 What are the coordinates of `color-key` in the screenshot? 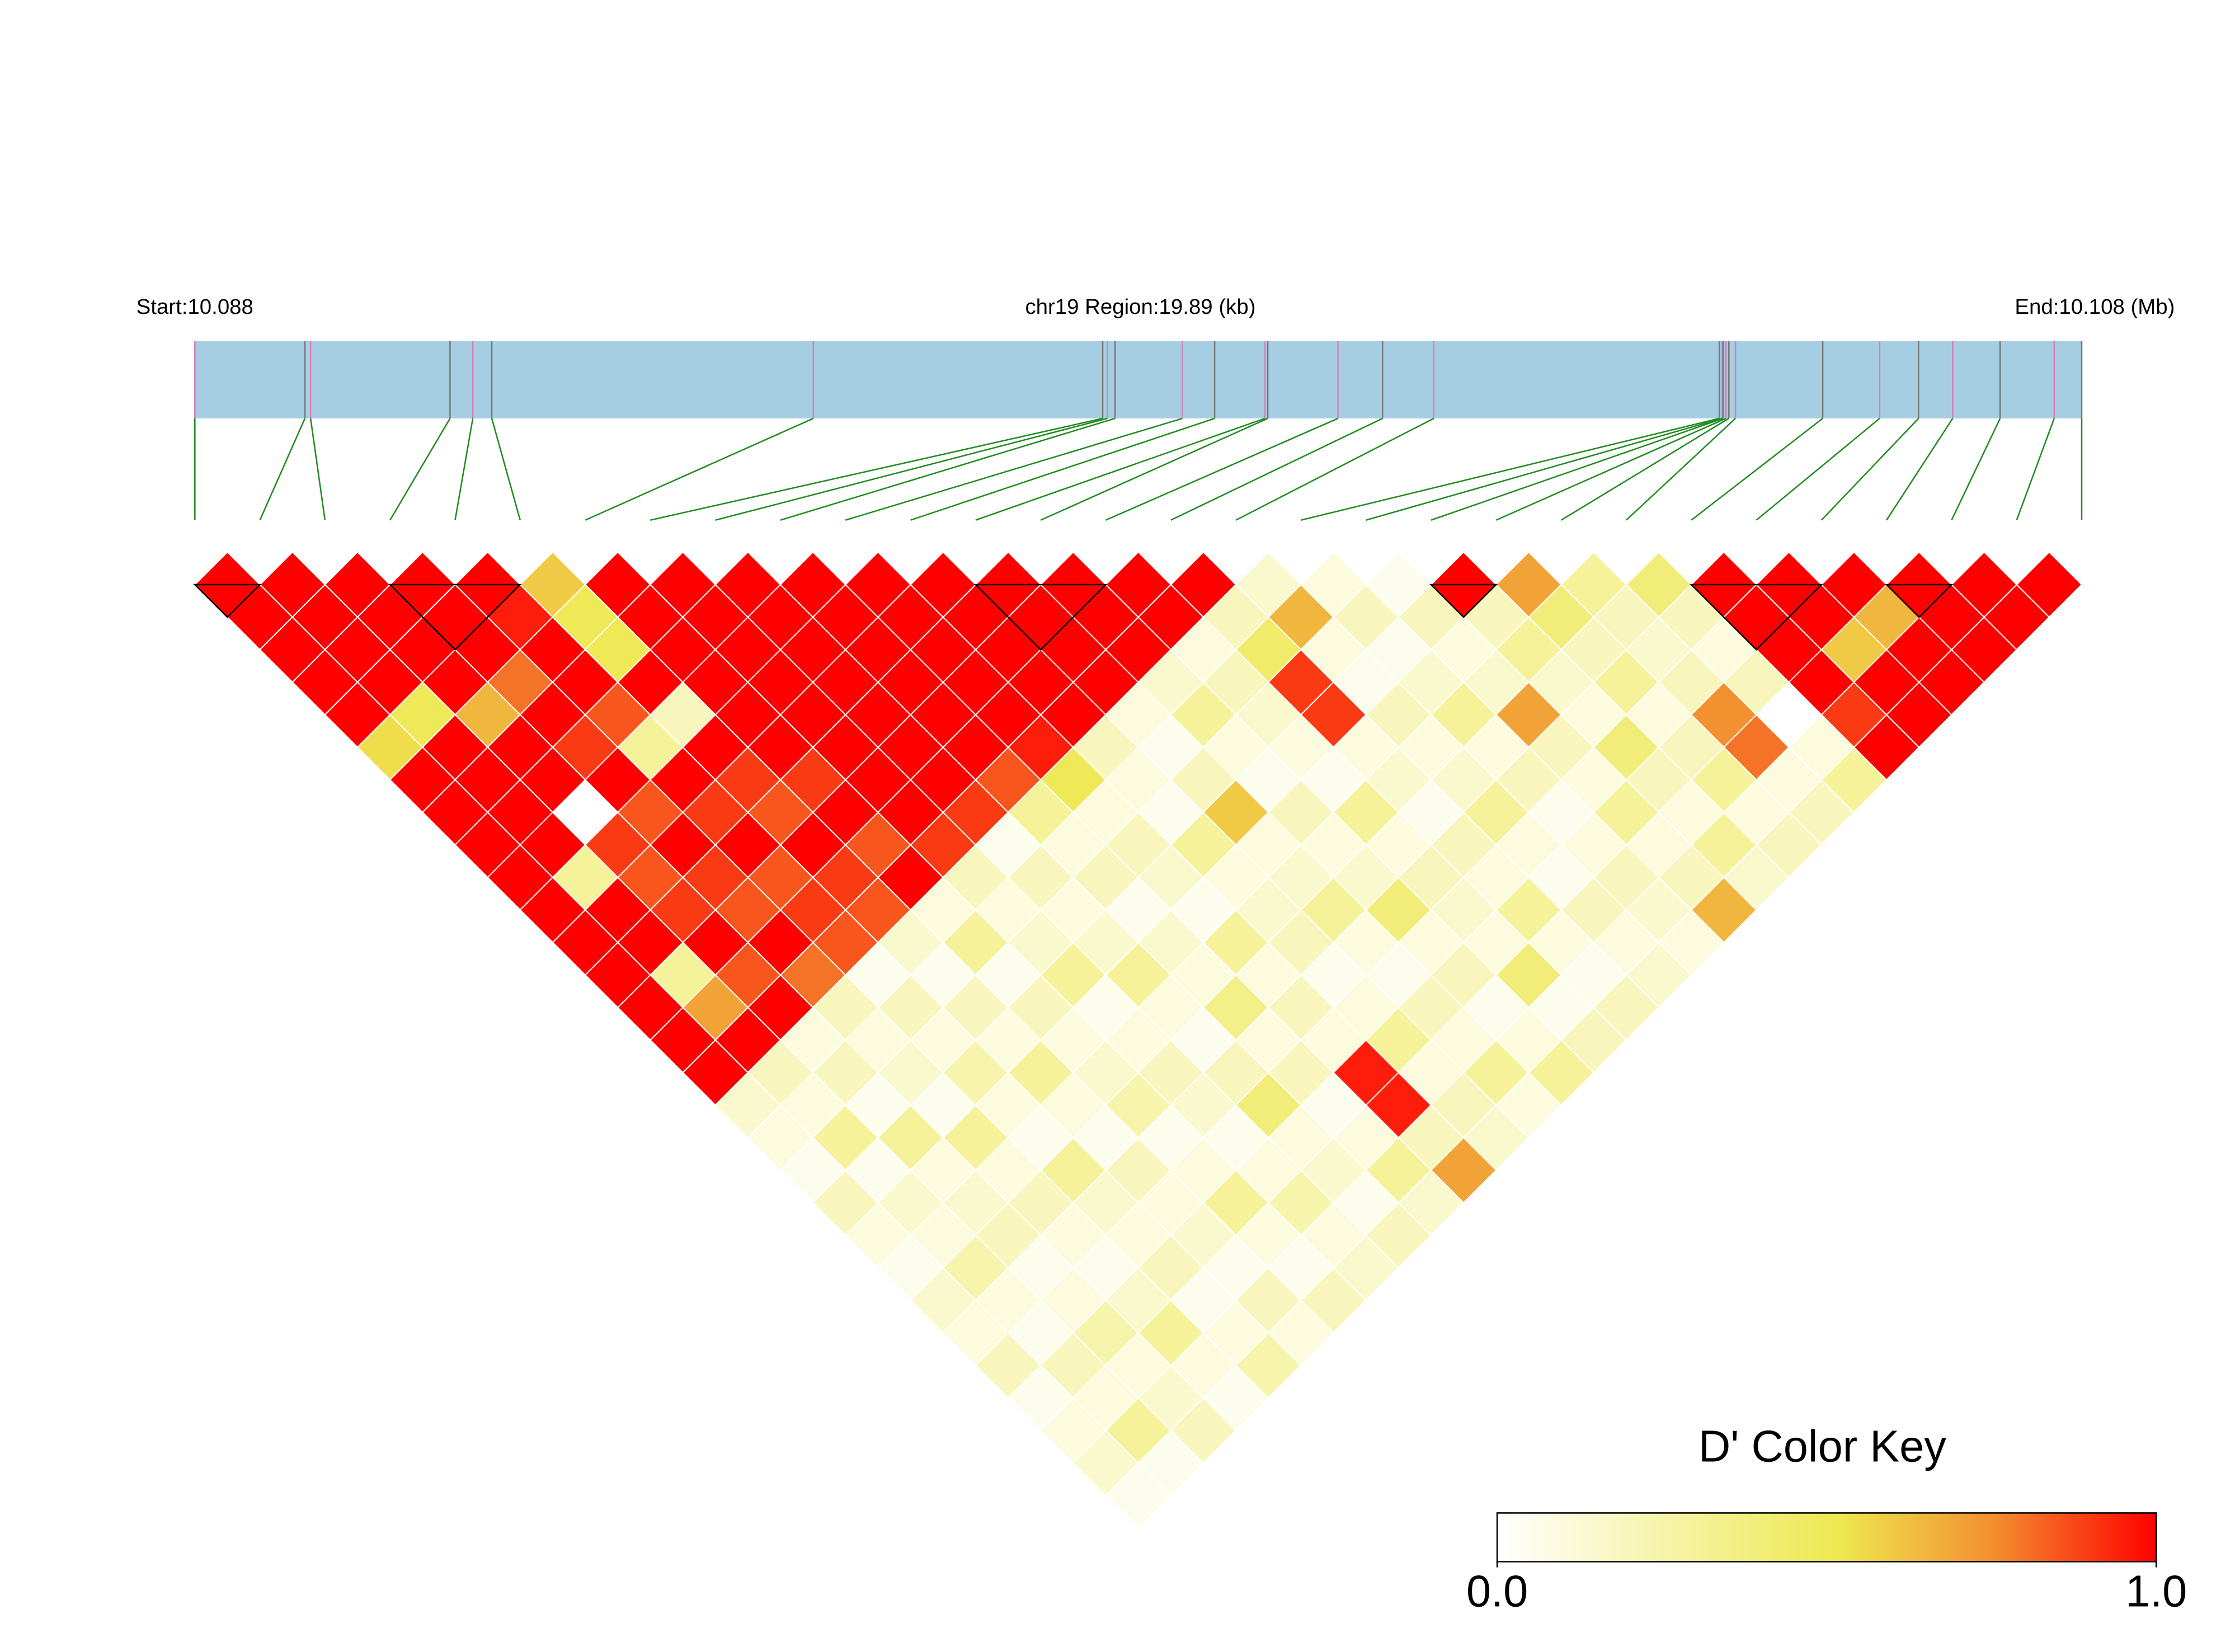 It's located at (1827, 1537).